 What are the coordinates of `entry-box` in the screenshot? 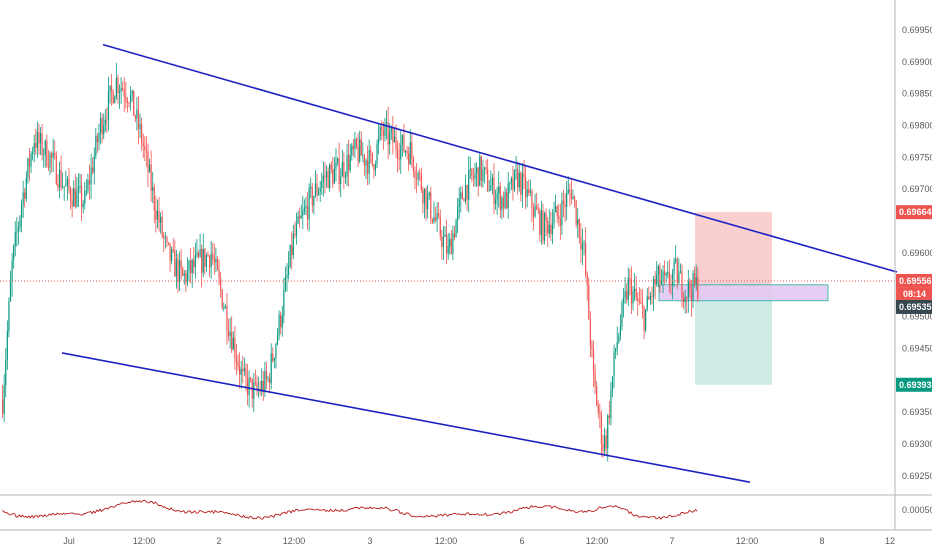 It's located at (743, 293).